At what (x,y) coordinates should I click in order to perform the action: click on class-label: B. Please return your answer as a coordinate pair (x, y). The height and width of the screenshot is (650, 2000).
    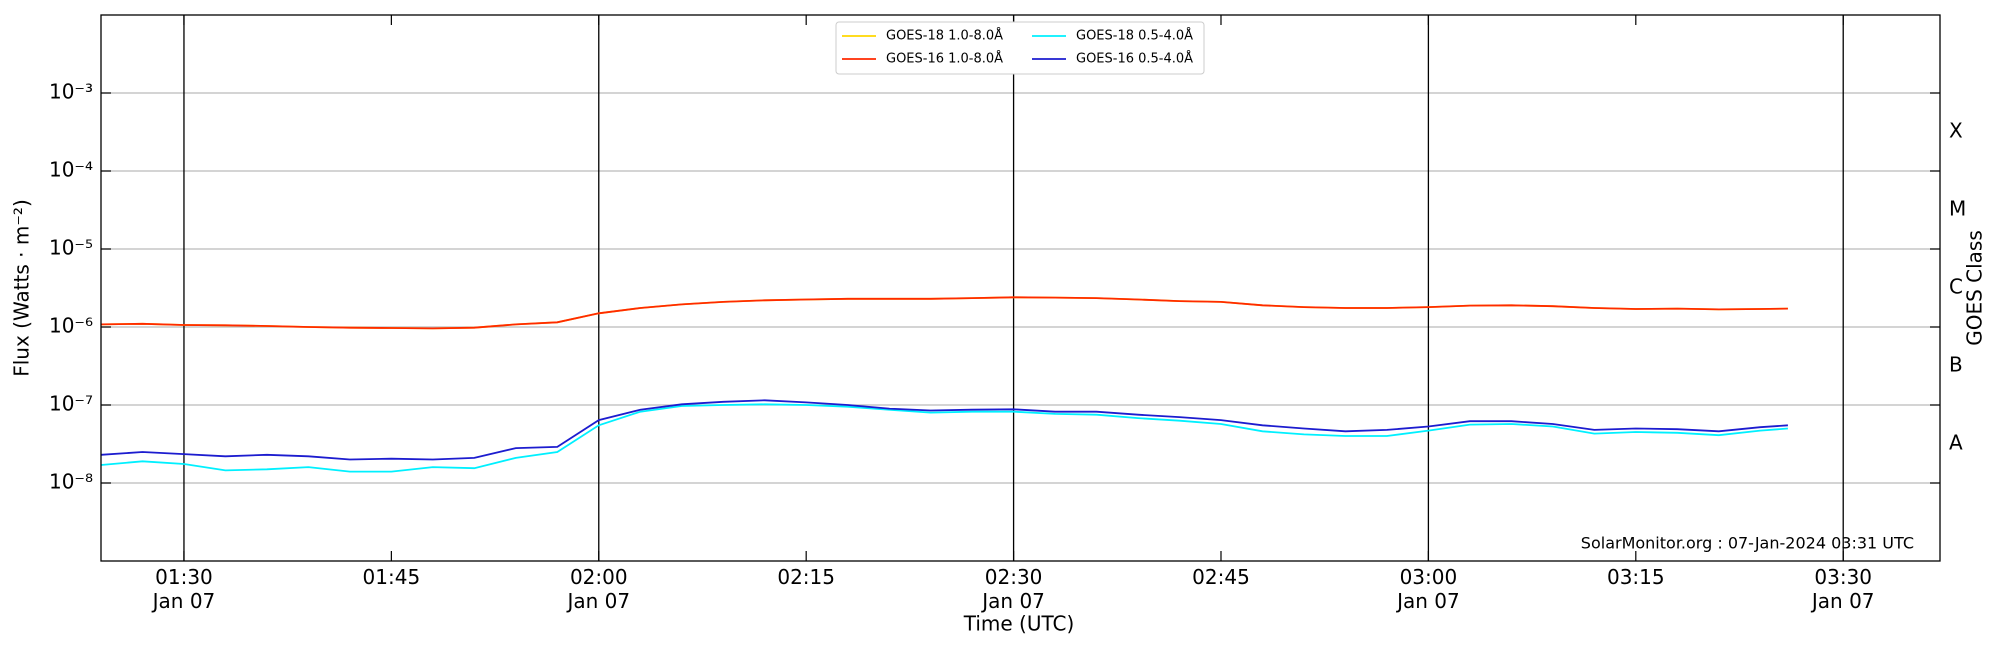
    Looking at the image, I should click on (1956, 365).